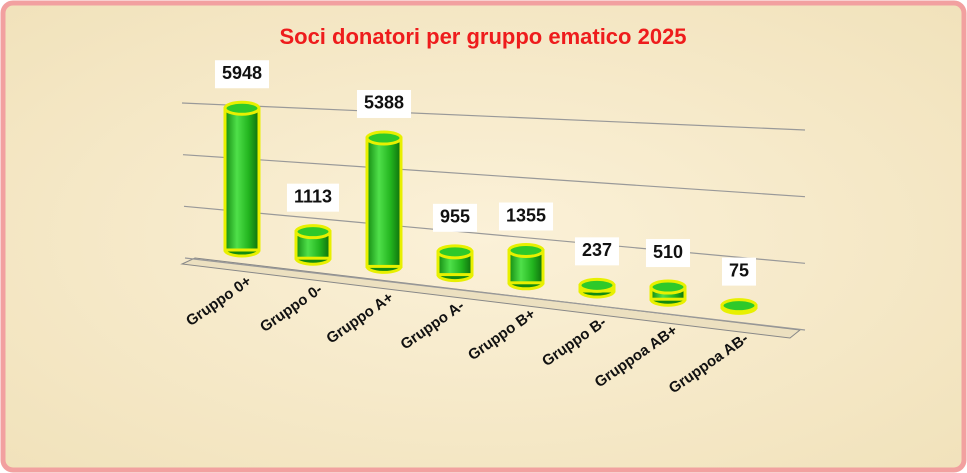 This screenshot has width=967, height=473. I want to click on value-label: 5948, so click(242, 73).